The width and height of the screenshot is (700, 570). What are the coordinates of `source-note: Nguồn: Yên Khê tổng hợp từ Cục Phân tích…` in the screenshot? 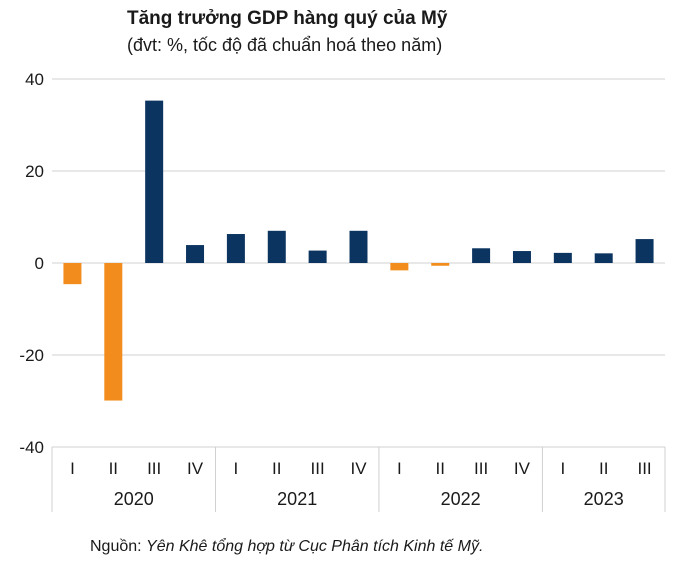 It's located at (286, 547).